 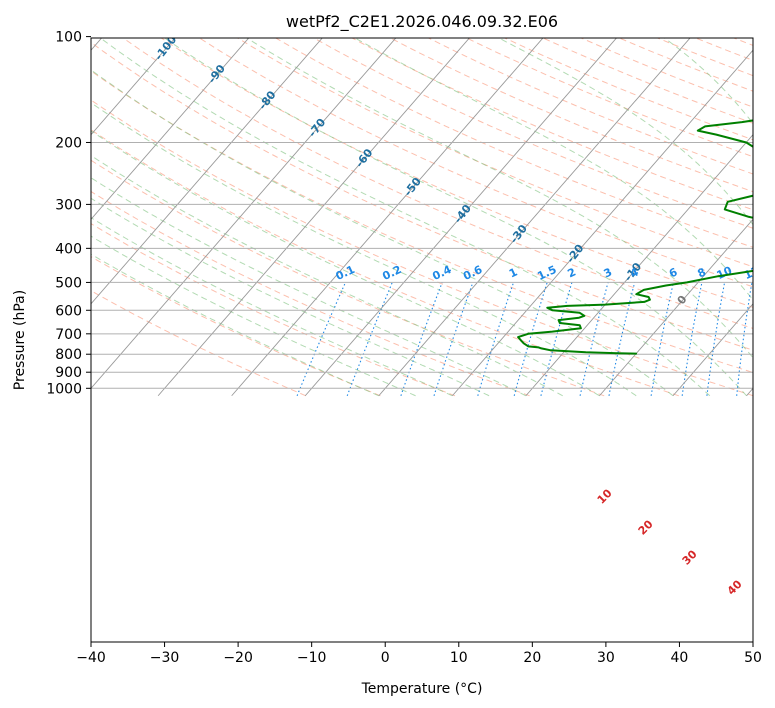 I want to click on dewpoint-profile, so click(x=635, y=237).